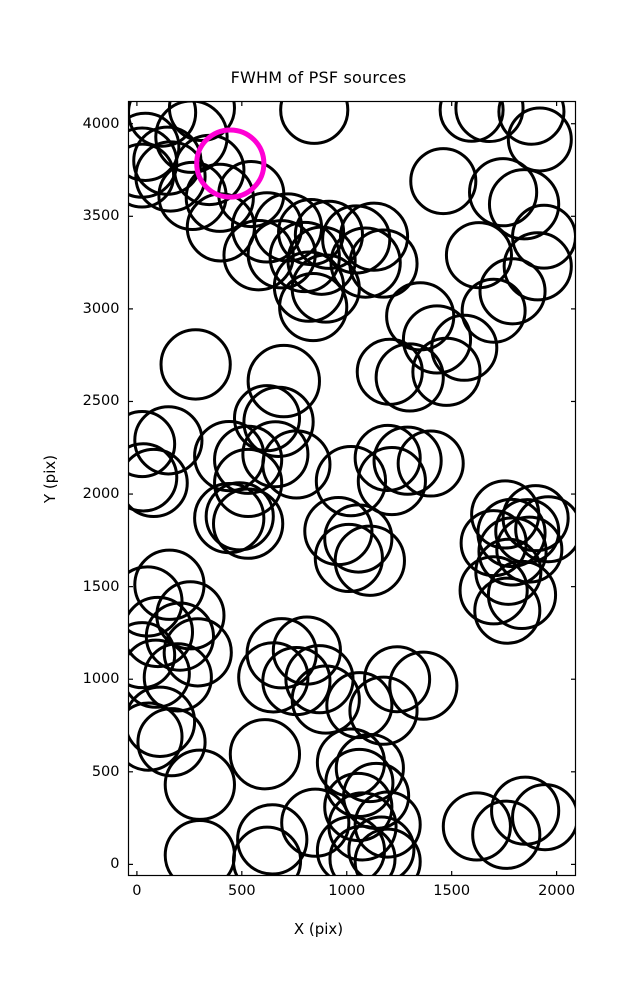 The image size is (637, 1000). What do you see at coordinates (101, 216) in the screenshot?
I see `y-tick-label: 3500` at bounding box center [101, 216].